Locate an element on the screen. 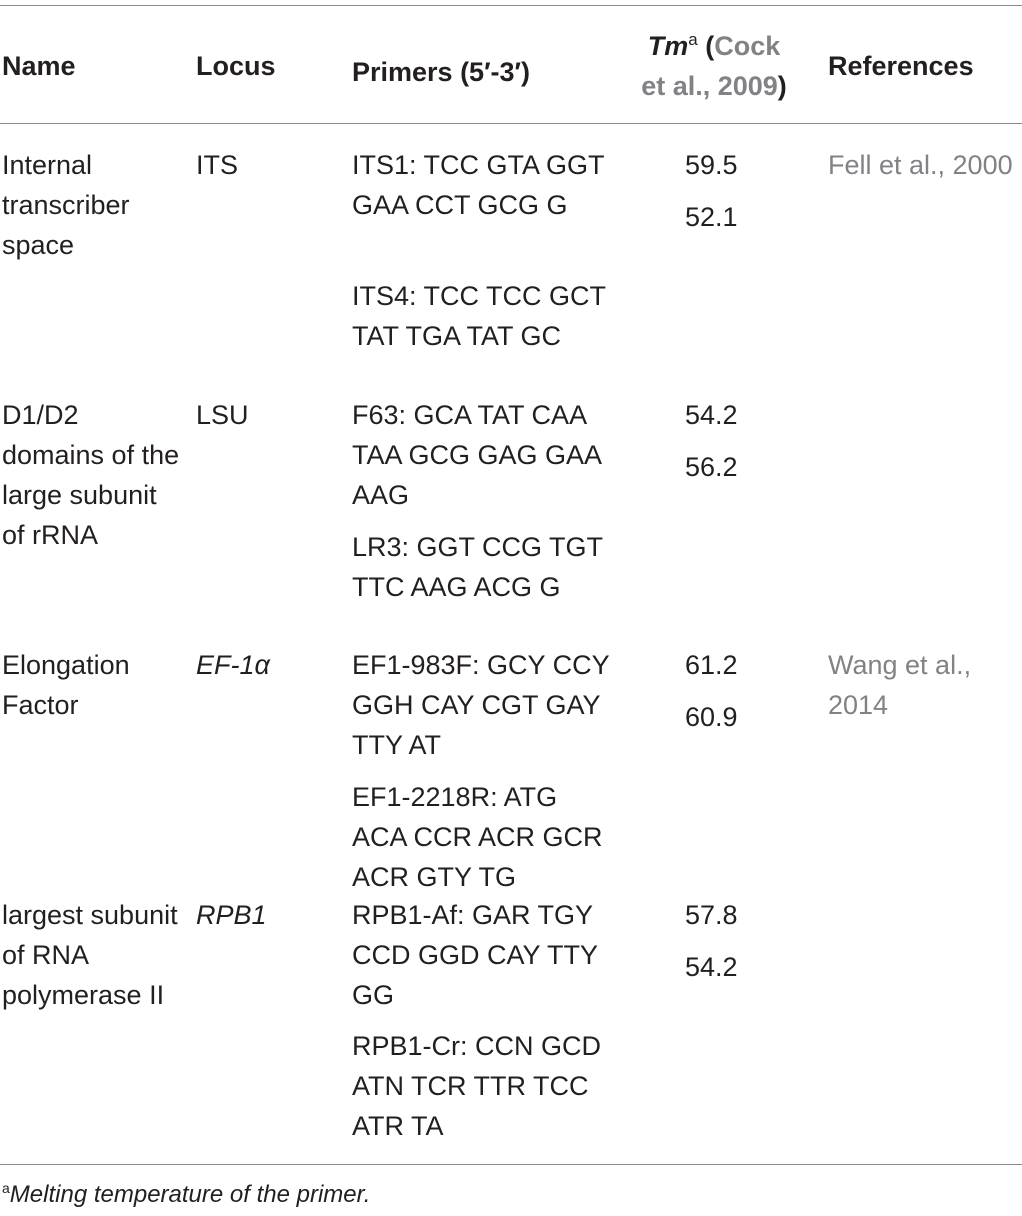 The height and width of the screenshot is (1216, 1022). header-tm-citation-link-2: et al., 2009 is located at coordinates (709, 86).